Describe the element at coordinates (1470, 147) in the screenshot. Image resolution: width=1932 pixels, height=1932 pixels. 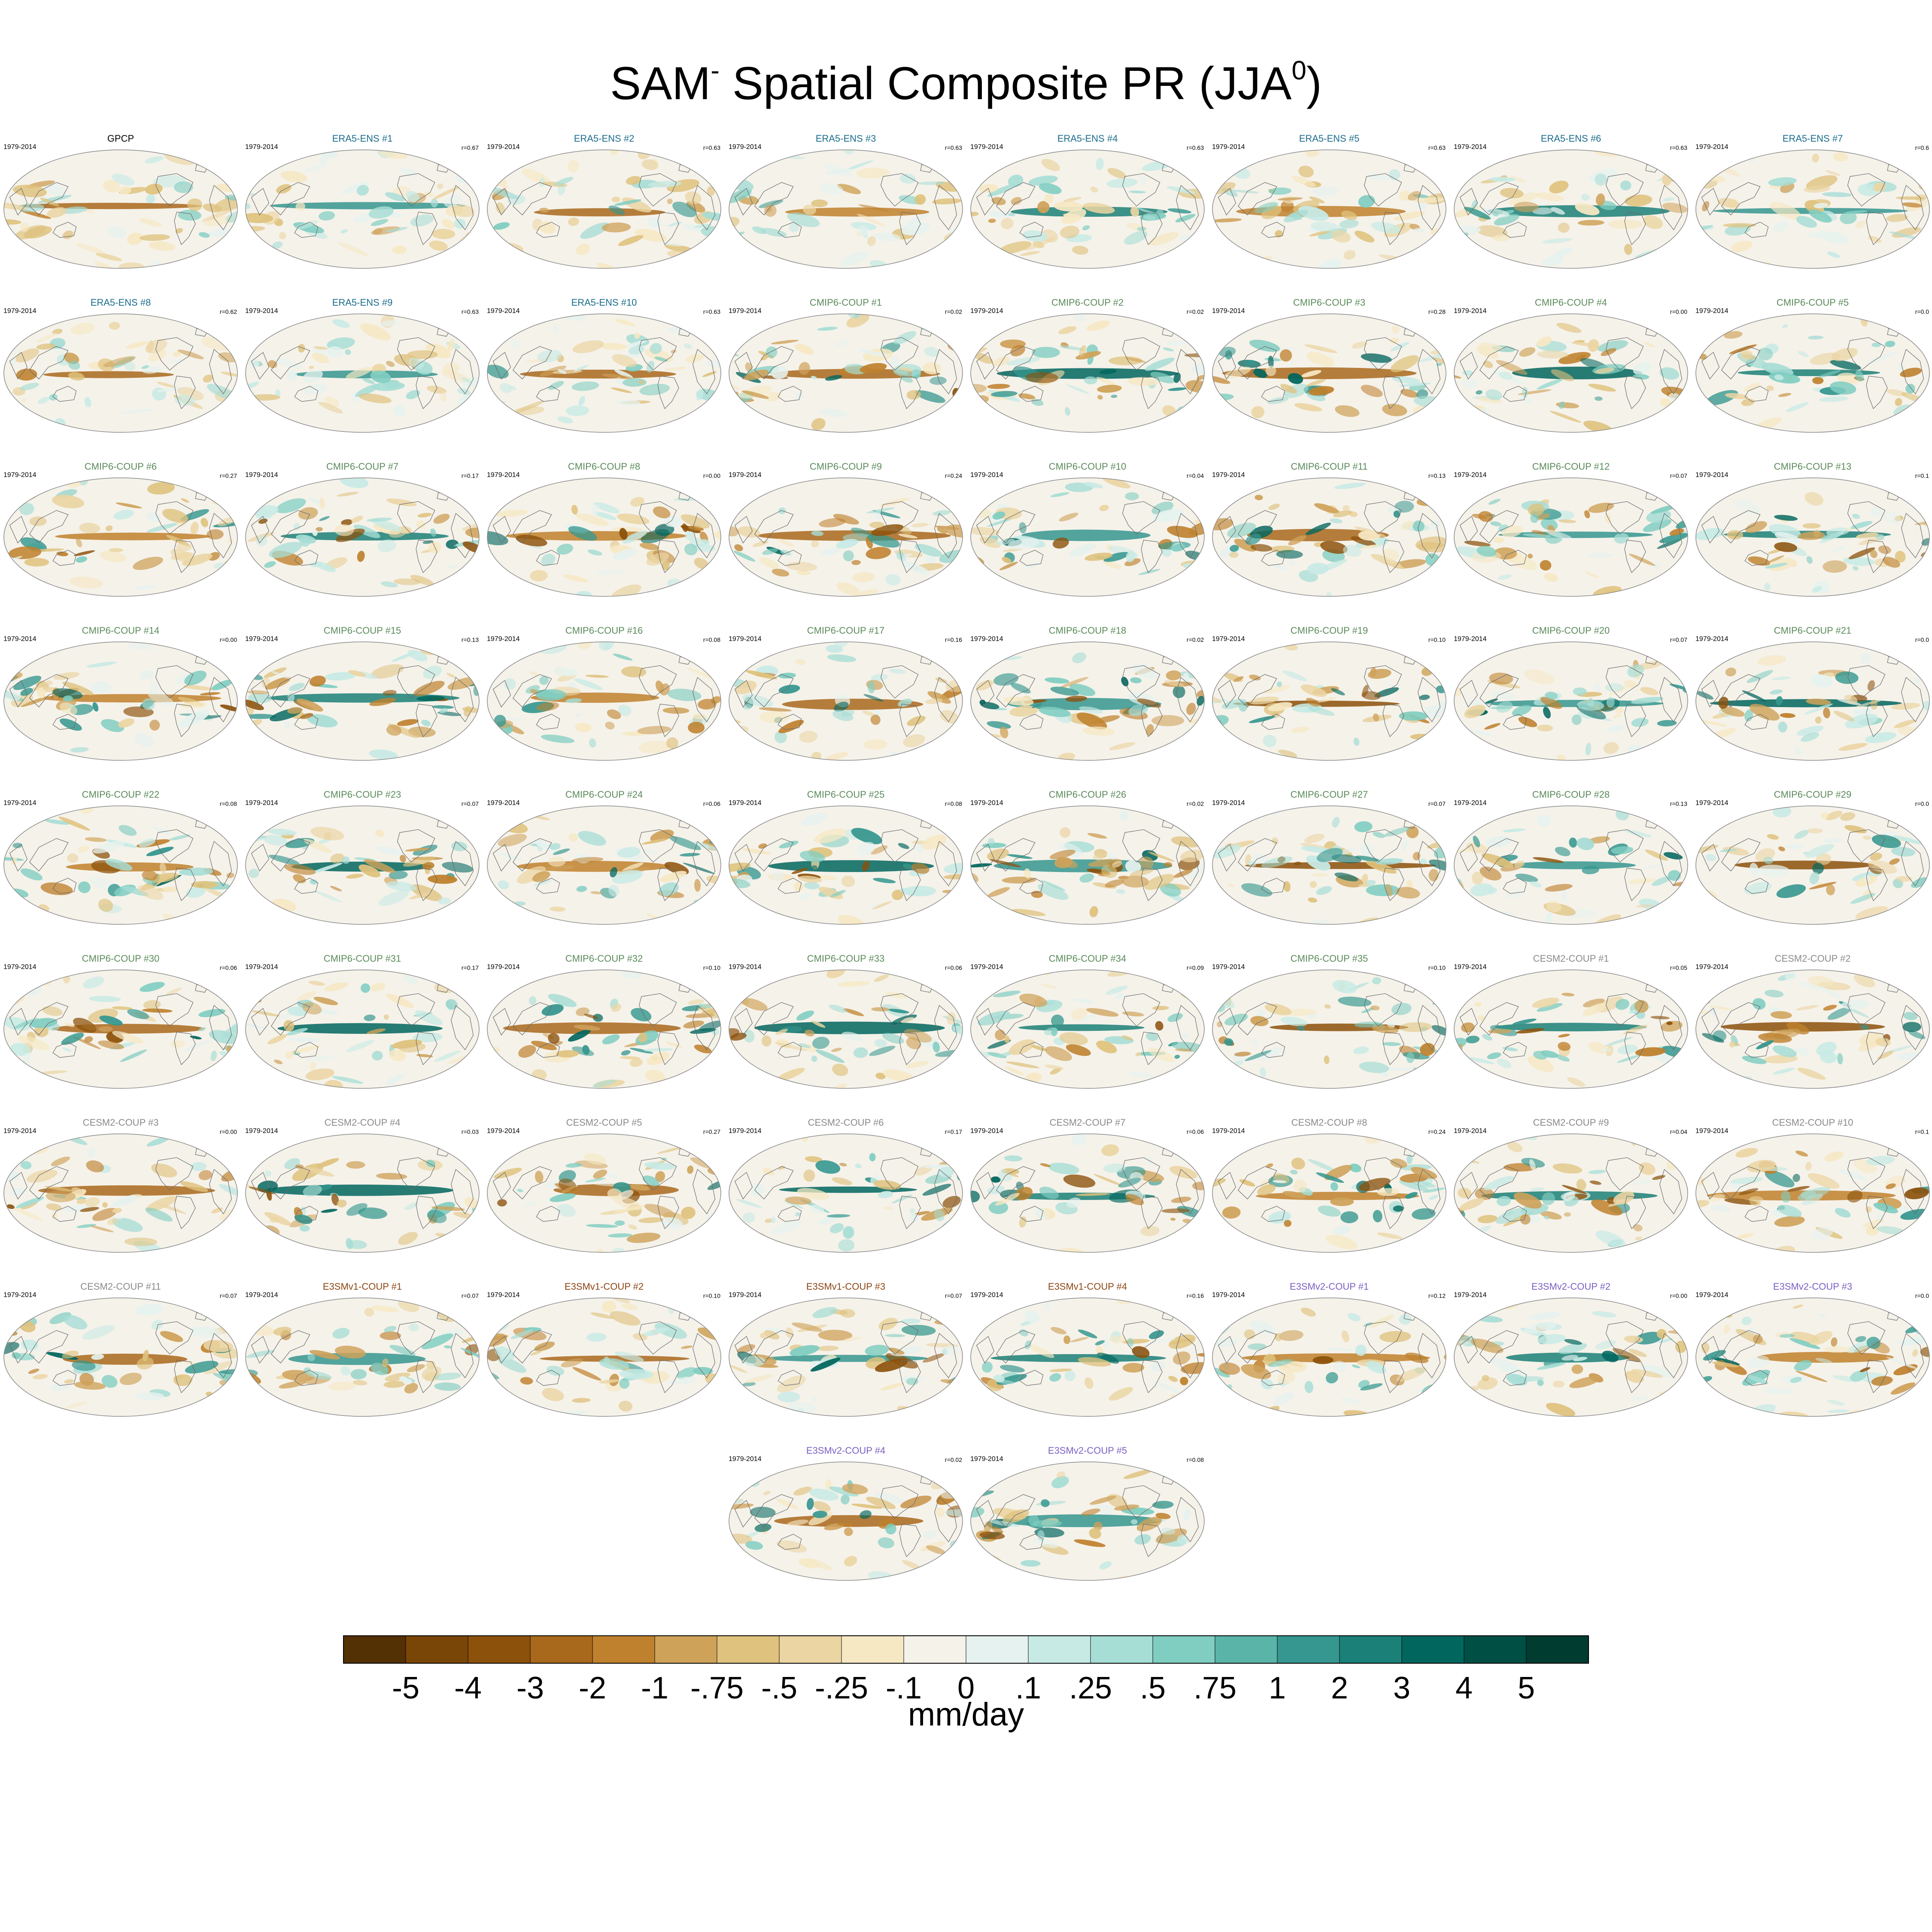
I see `panel-period: 1979-2014` at that location.